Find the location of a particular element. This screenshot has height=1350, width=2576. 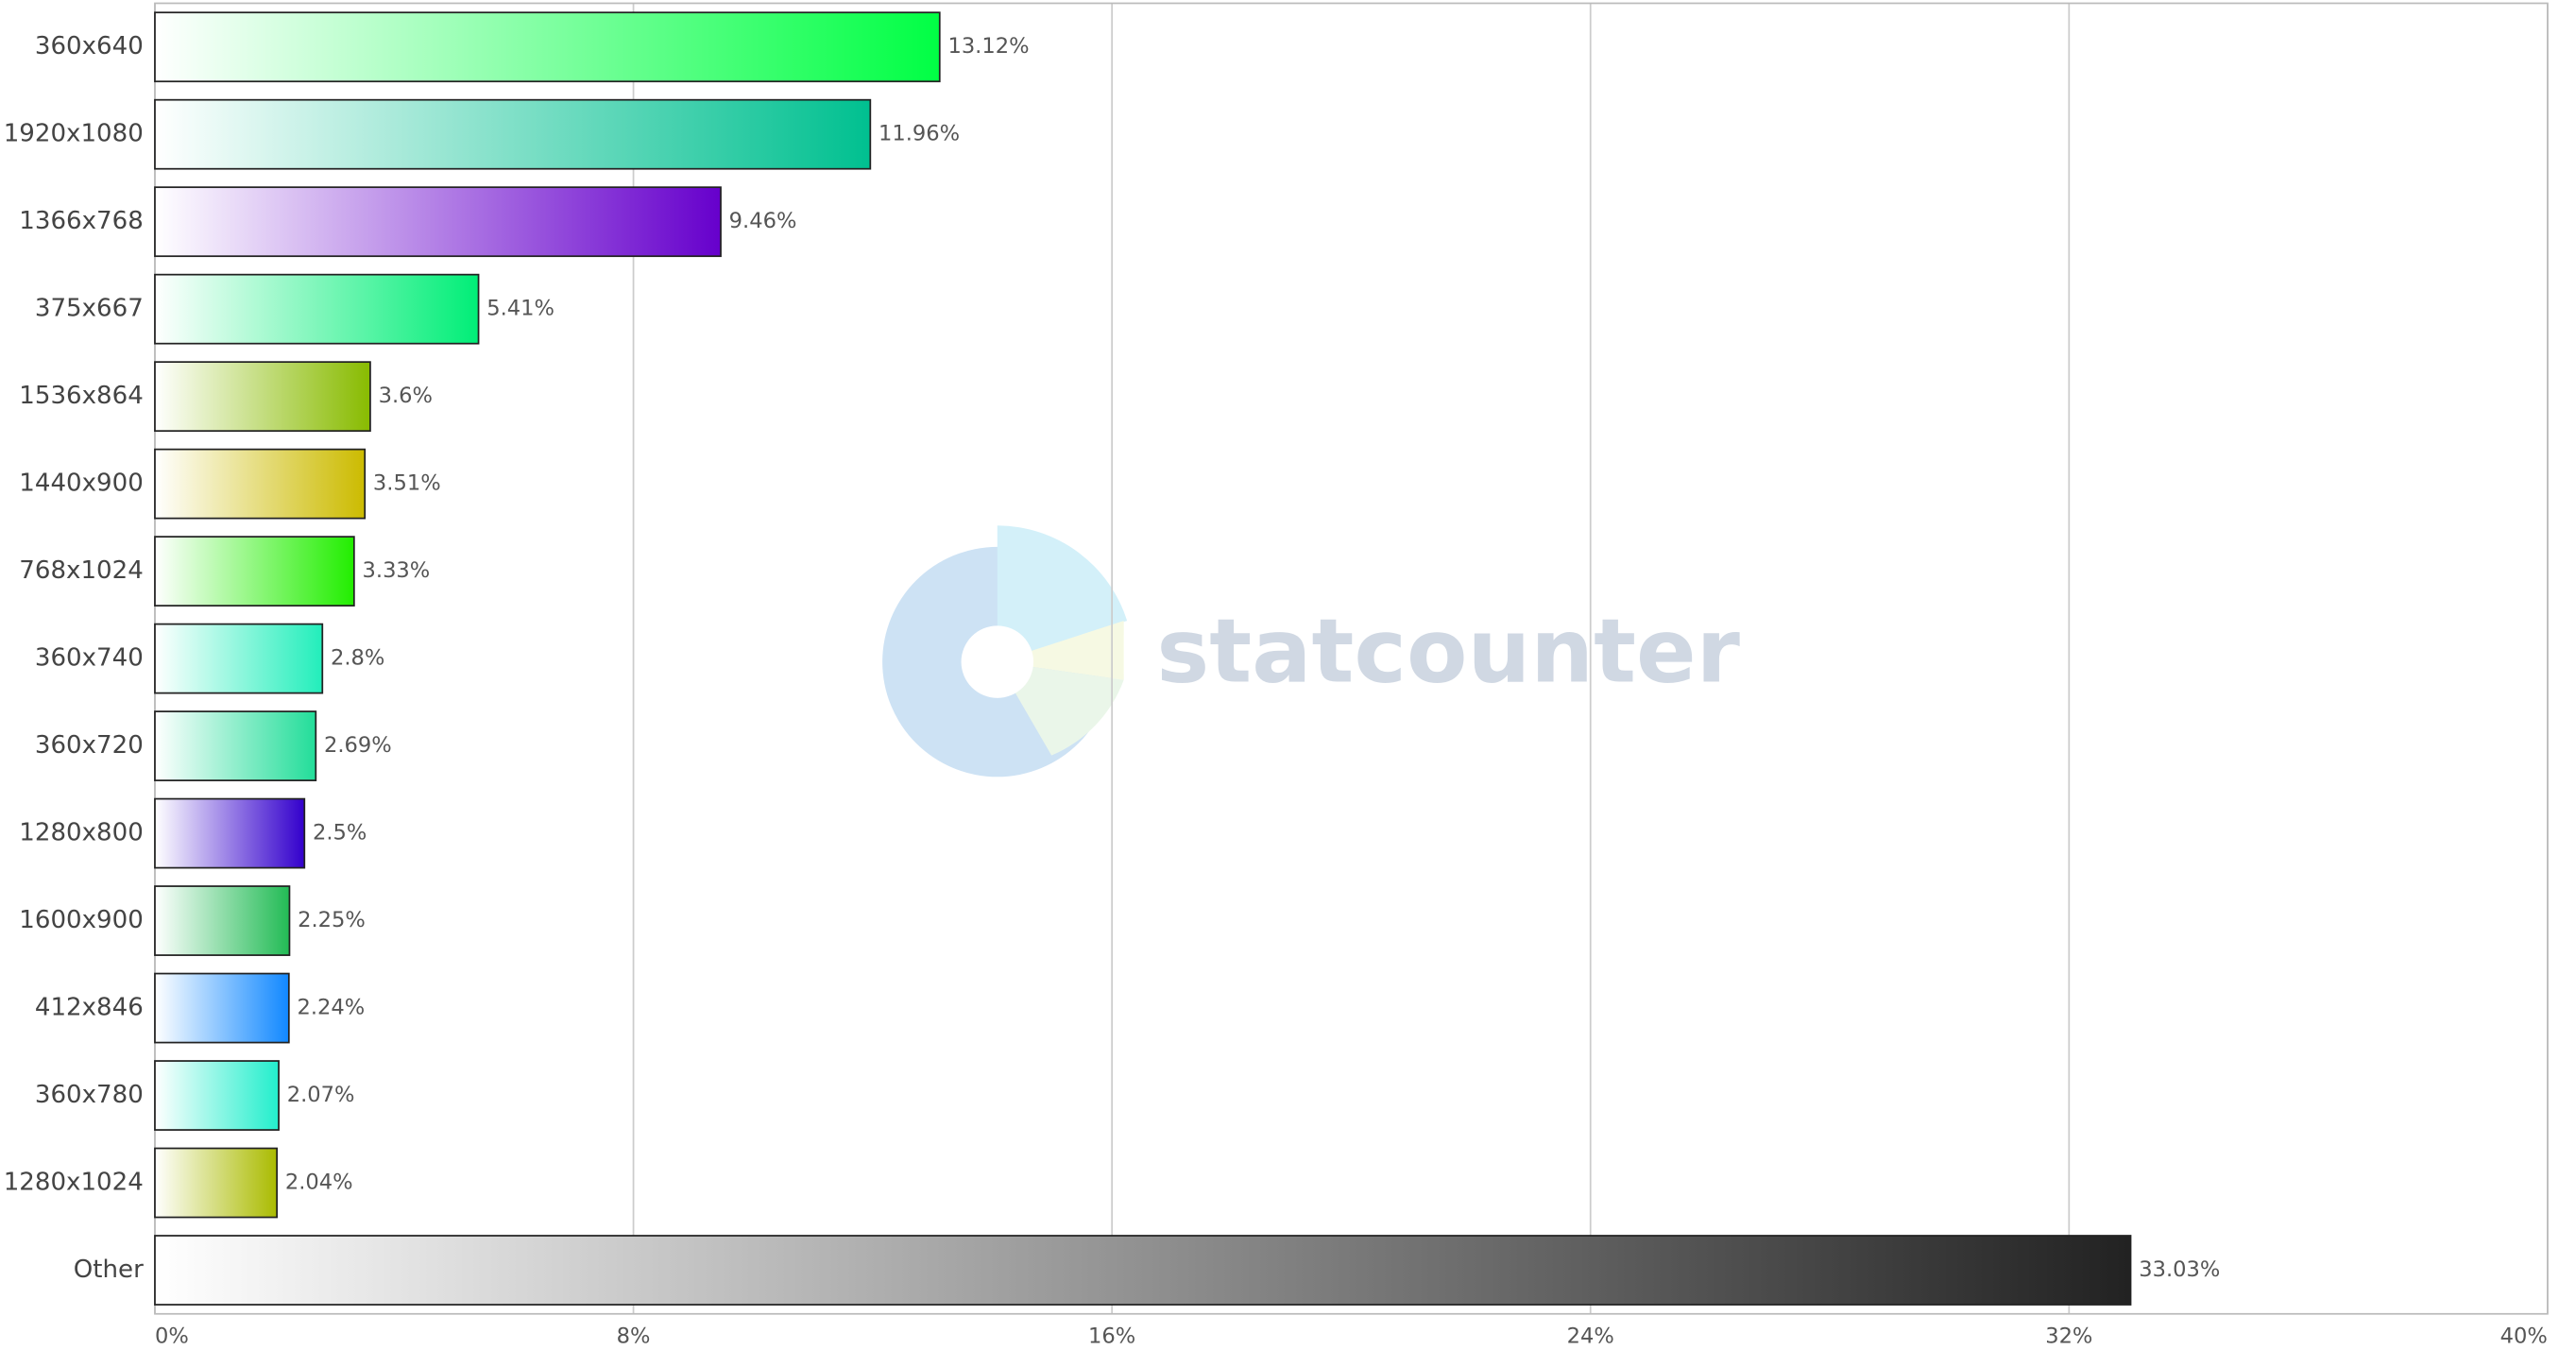

data-label: 2.24% is located at coordinates (332, 1008).